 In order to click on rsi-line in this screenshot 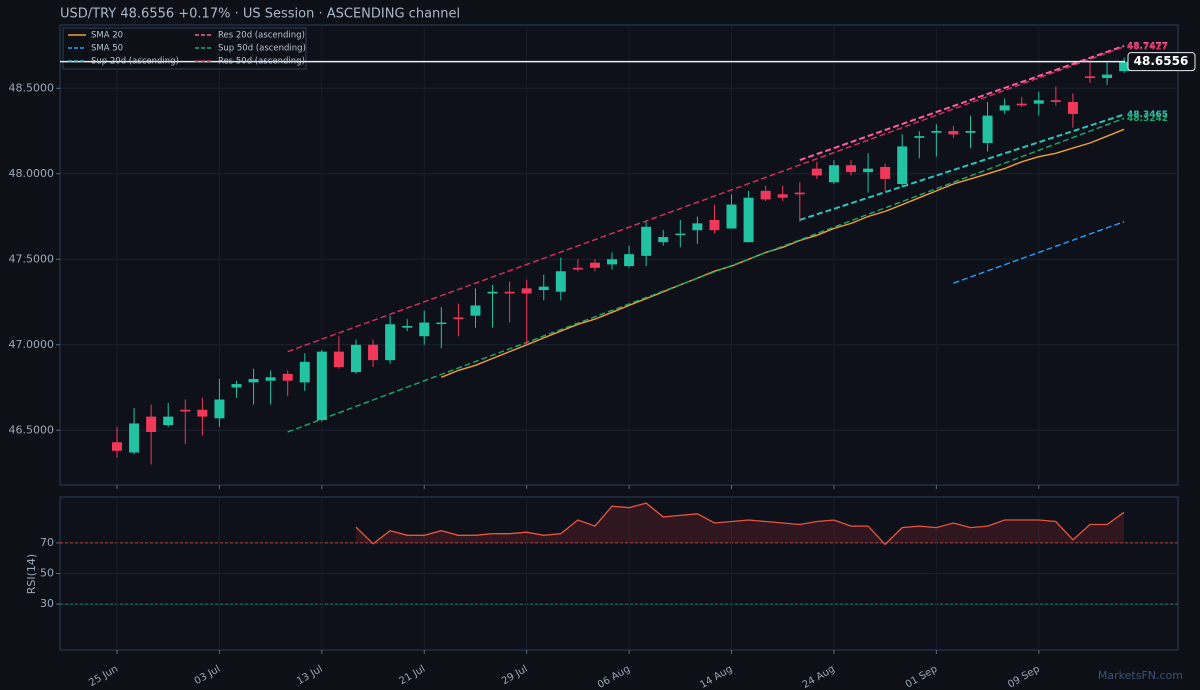, I will do `click(740, 524)`.